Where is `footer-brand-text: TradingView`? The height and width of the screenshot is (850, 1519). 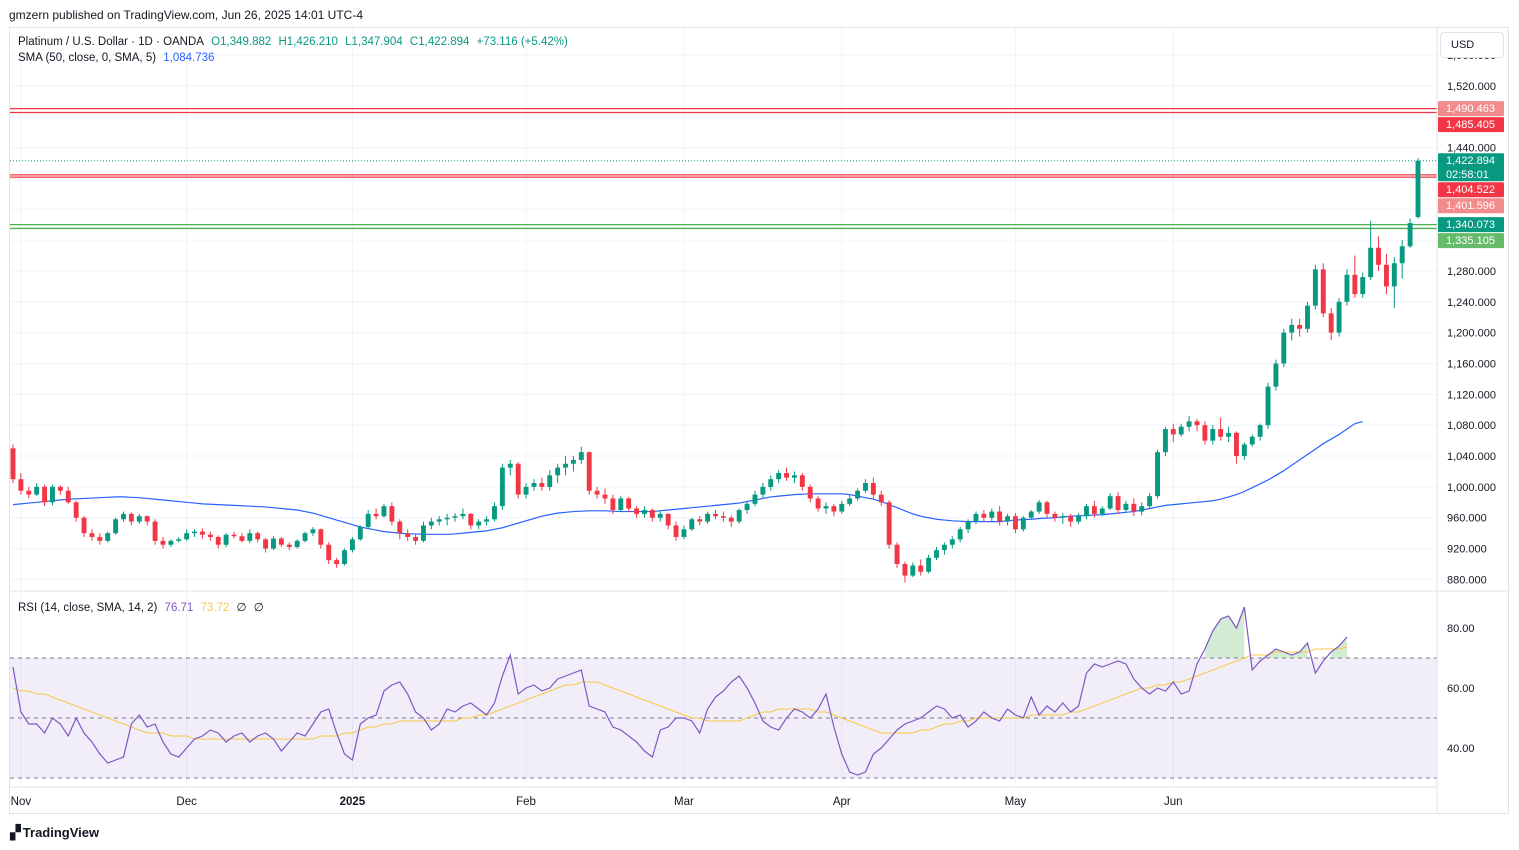
footer-brand-text: TradingView is located at coordinates (61, 832).